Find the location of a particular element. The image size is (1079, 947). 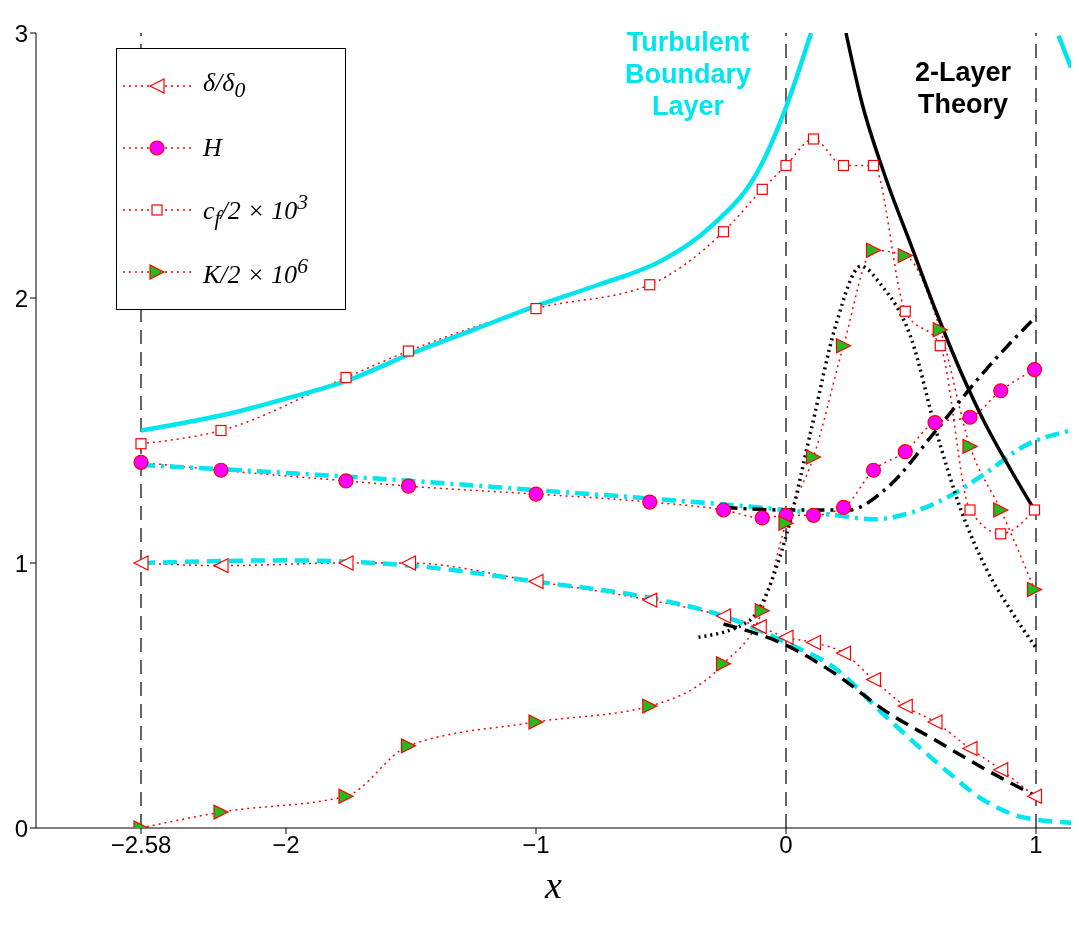

x-tick-label: 1 is located at coordinates (1036, 845).